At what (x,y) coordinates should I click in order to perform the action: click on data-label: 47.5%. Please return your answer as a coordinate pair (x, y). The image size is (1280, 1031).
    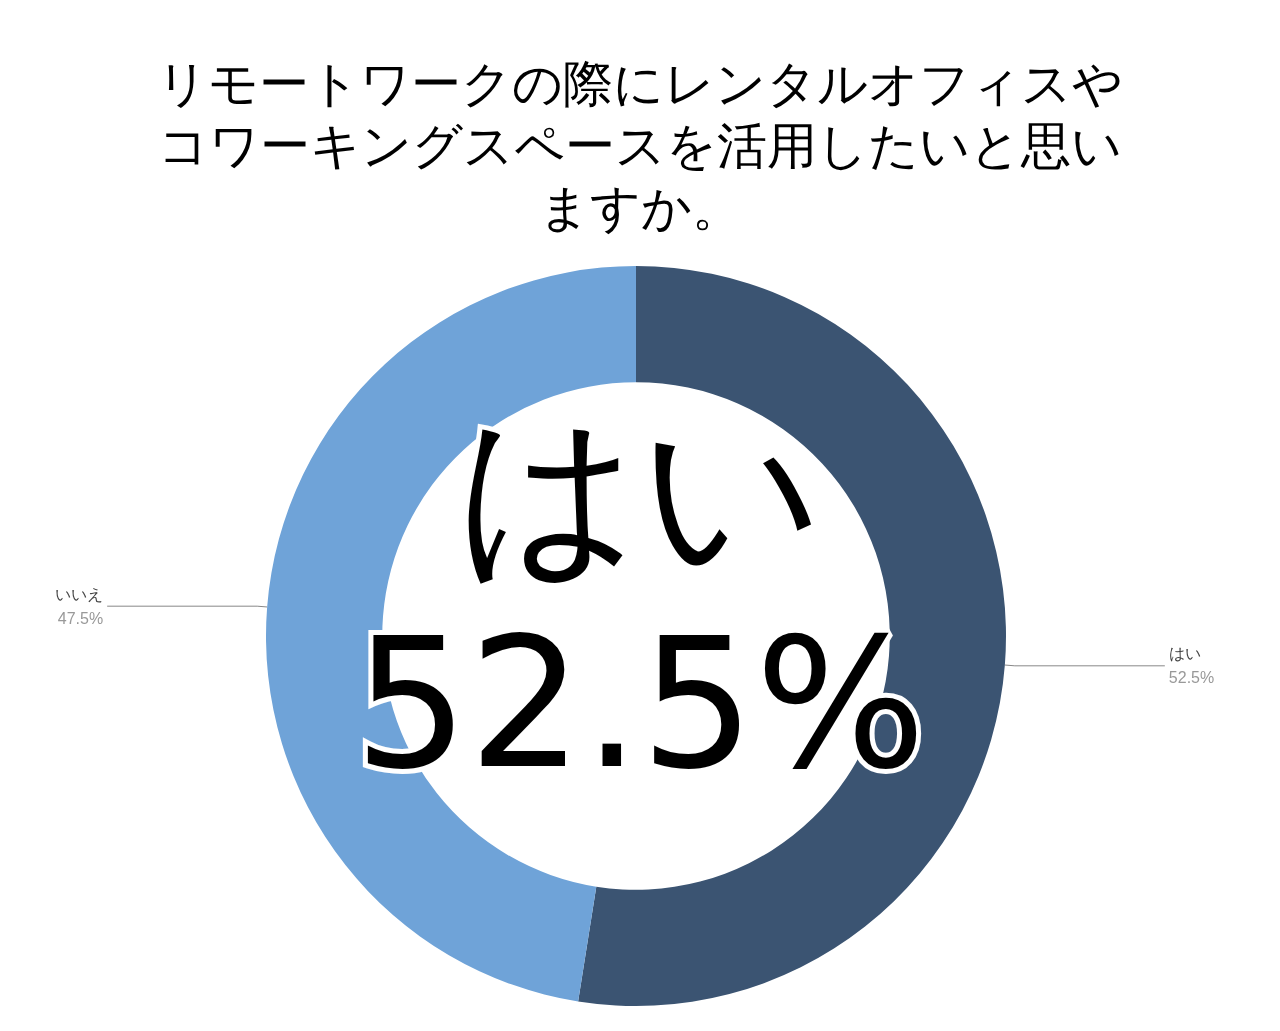
    Looking at the image, I should click on (80, 618).